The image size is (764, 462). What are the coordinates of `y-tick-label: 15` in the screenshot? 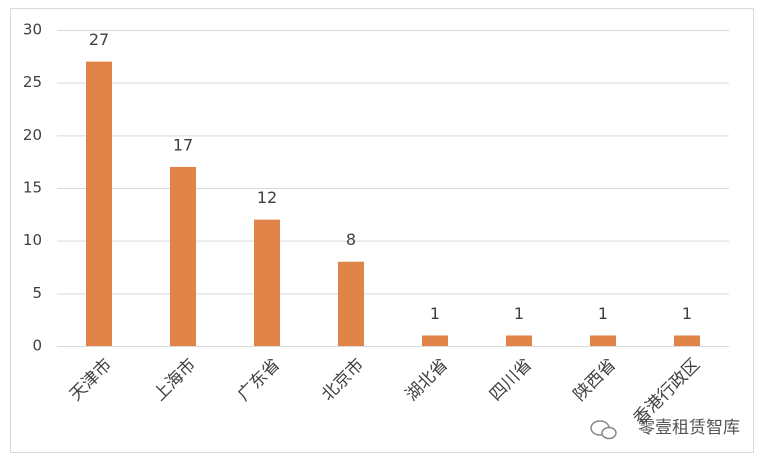 It's located at (32, 188).